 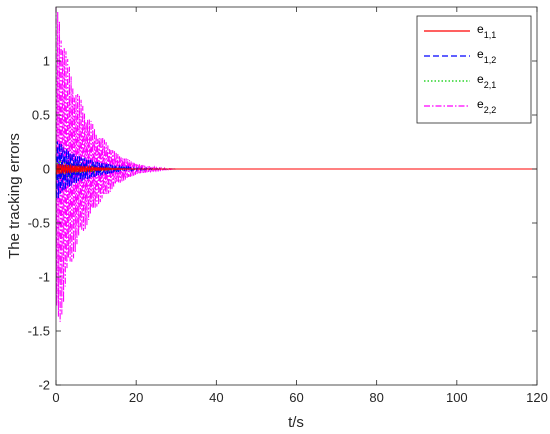 What do you see at coordinates (490, 35) in the screenshot?
I see `legend-entry-subscript: 1,1` at bounding box center [490, 35].